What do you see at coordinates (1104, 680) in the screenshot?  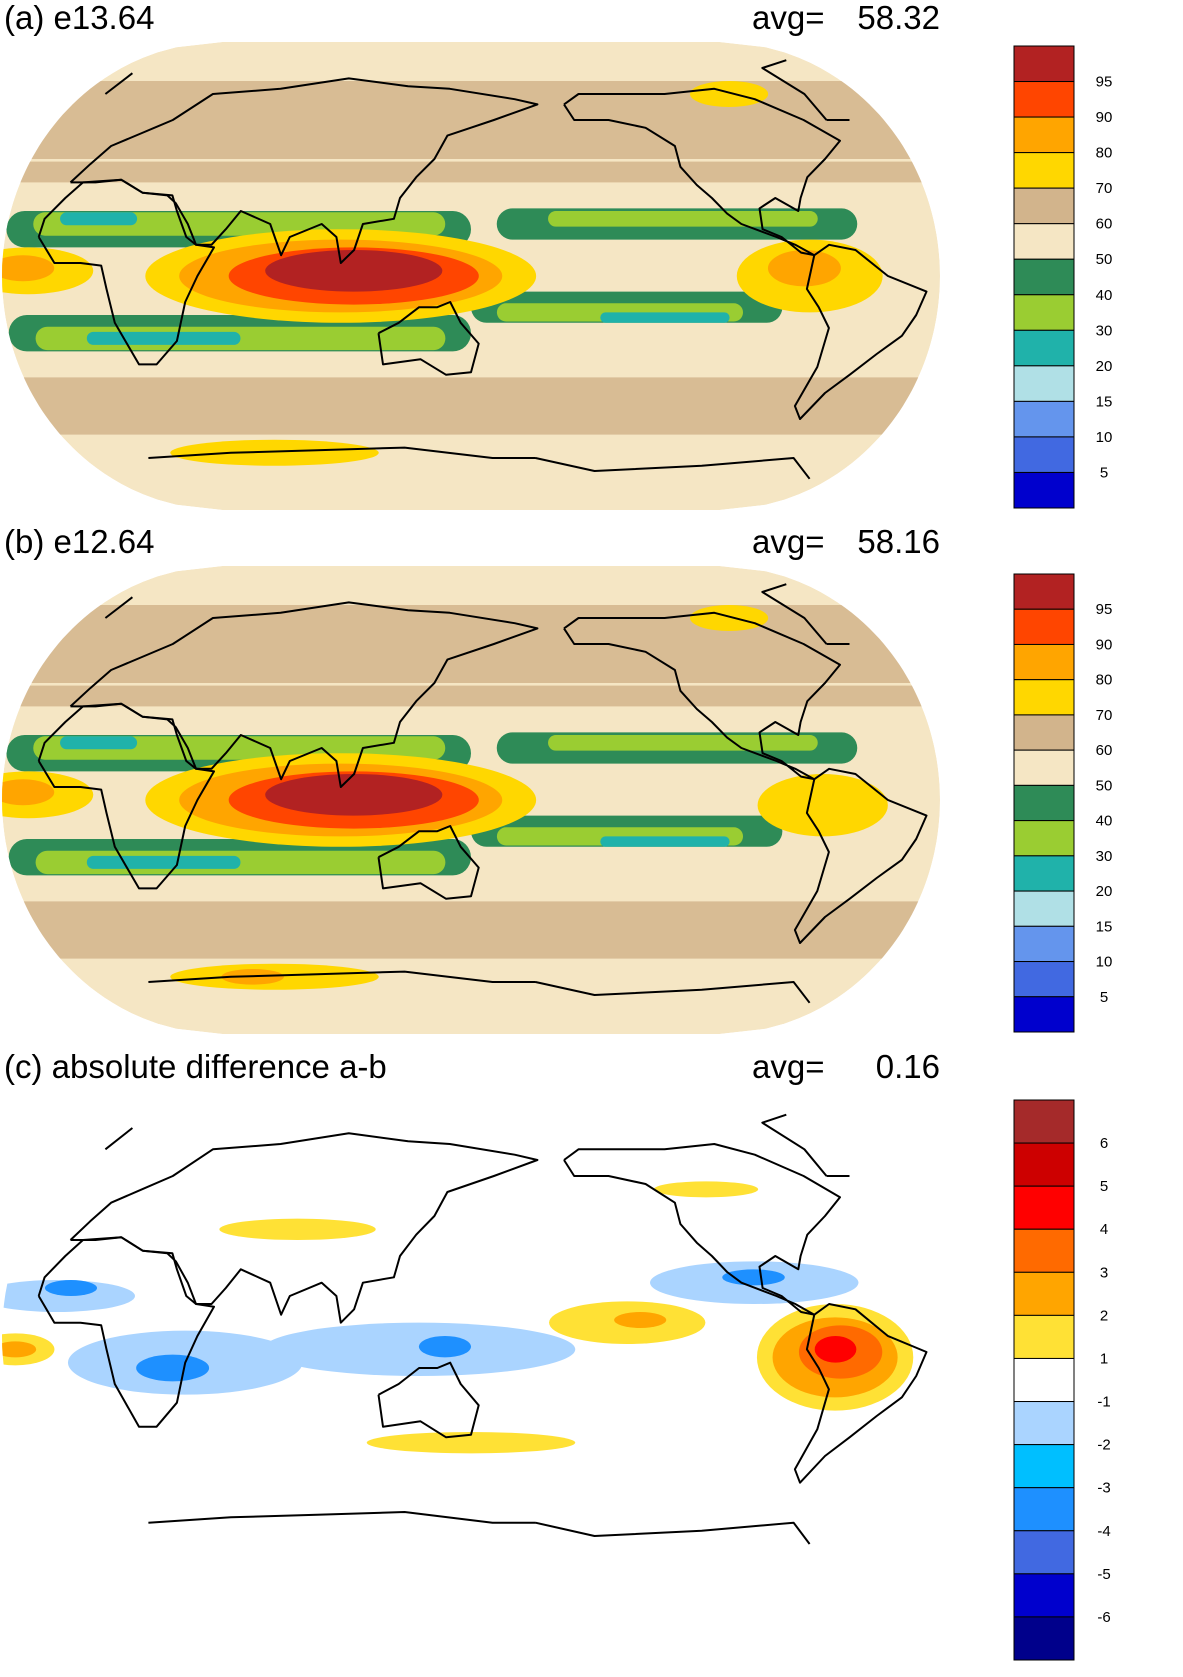 I see `colorbar-label-b-2: 80` at bounding box center [1104, 680].